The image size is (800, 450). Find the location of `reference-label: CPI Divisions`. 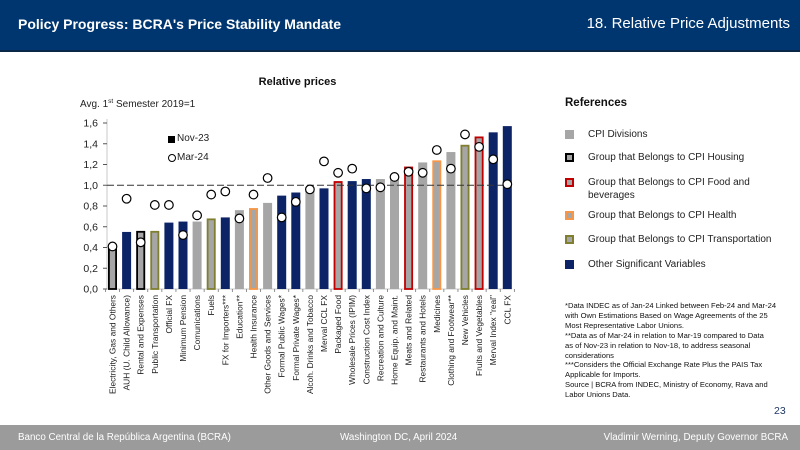

reference-label: CPI Divisions is located at coordinates (618, 134).